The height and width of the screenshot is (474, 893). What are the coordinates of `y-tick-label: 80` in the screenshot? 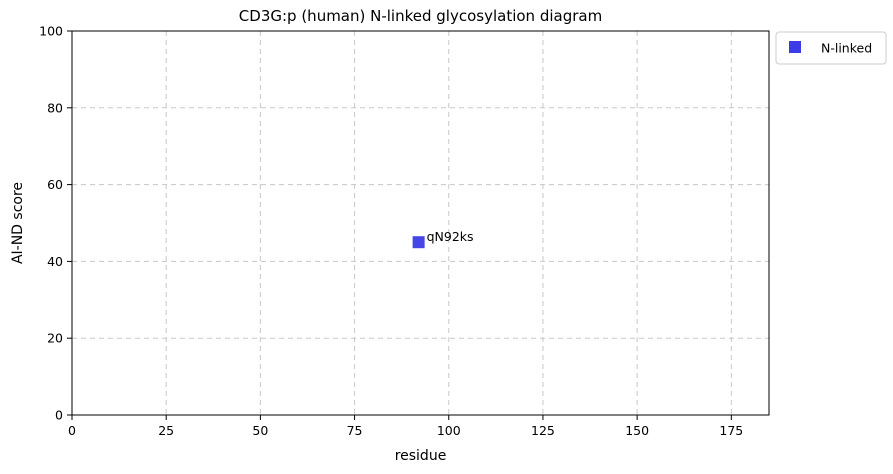 It's located at (55, 107).